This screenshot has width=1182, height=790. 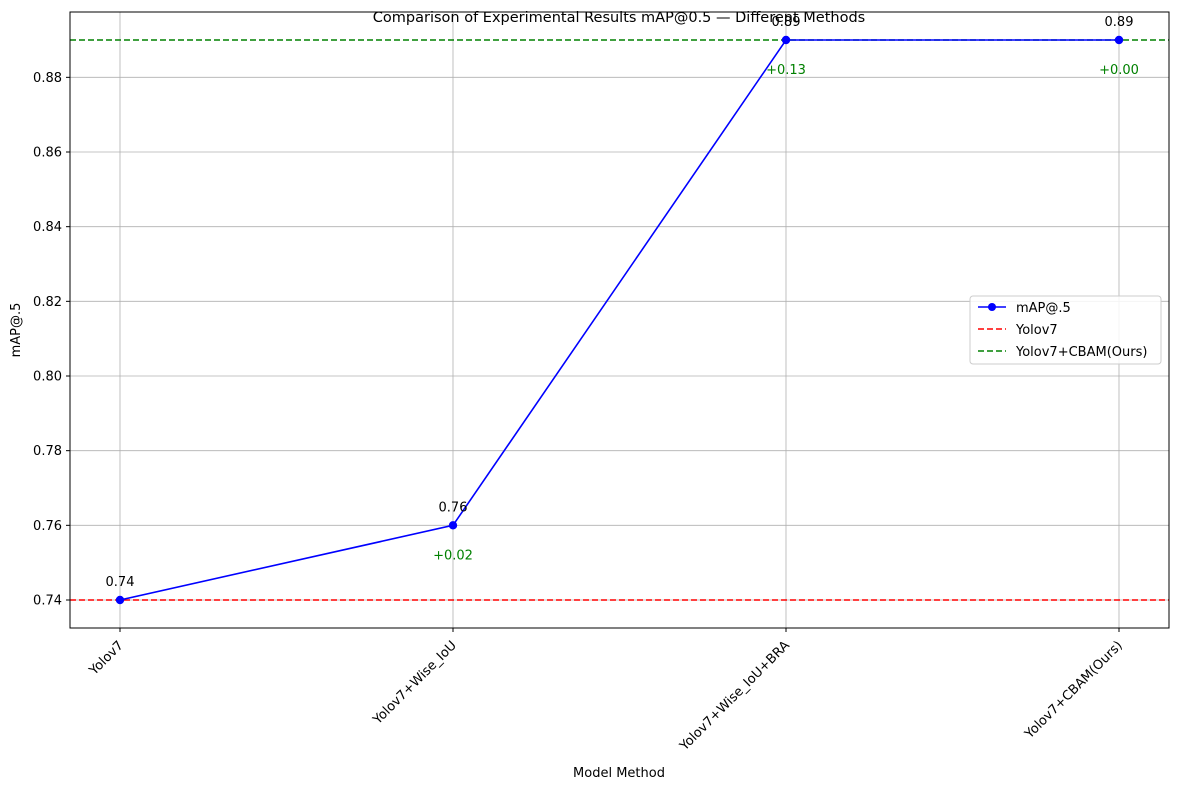 What do you see at coordinates (120, 582) in the screenshot?
I see `value-label: 0.74` at bounding box center [120, 582].